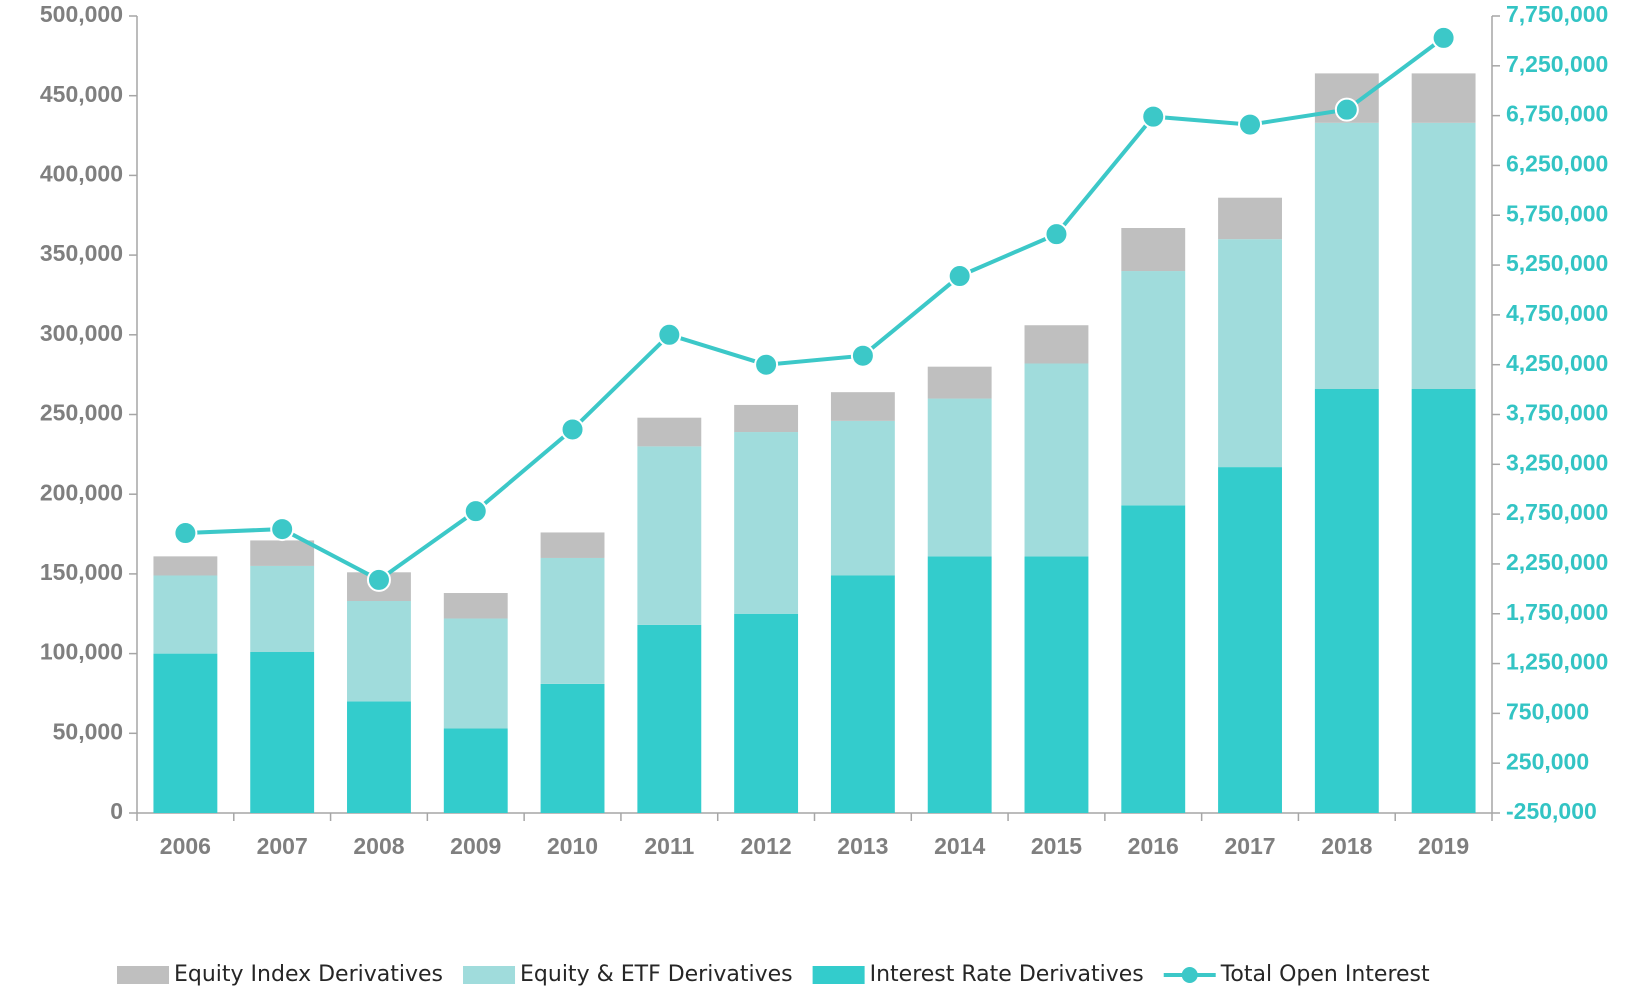  I want to click on y2-tick-label: 250,000, so click(1547, 761).